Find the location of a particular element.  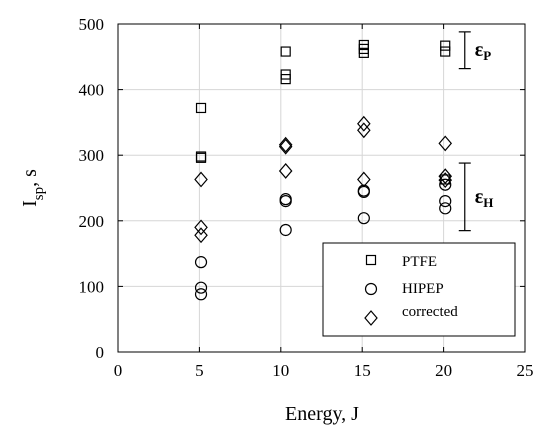

x-axis-label: Energy, J is located at coordinates (322, 414).